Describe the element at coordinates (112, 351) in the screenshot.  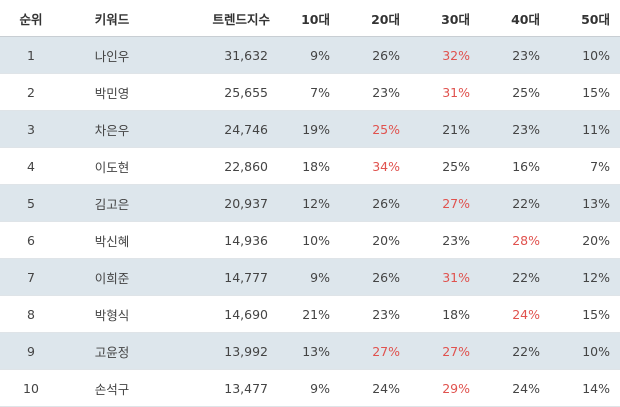
I see `cell-keyword: 고윤정` at that location.